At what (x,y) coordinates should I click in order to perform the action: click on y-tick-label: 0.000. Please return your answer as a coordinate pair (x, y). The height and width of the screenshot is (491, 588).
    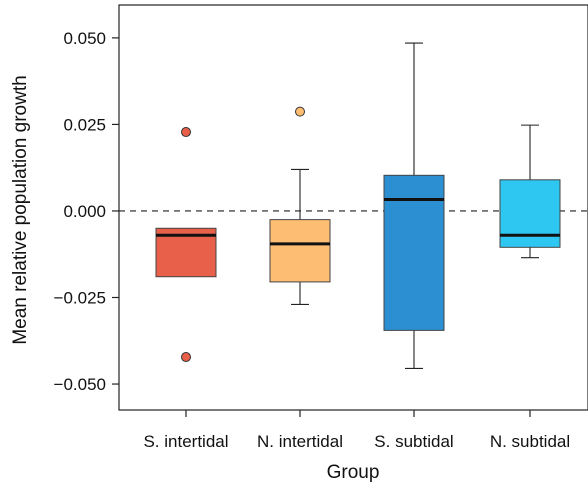
    Looking at the image, I should click on (84, 211).